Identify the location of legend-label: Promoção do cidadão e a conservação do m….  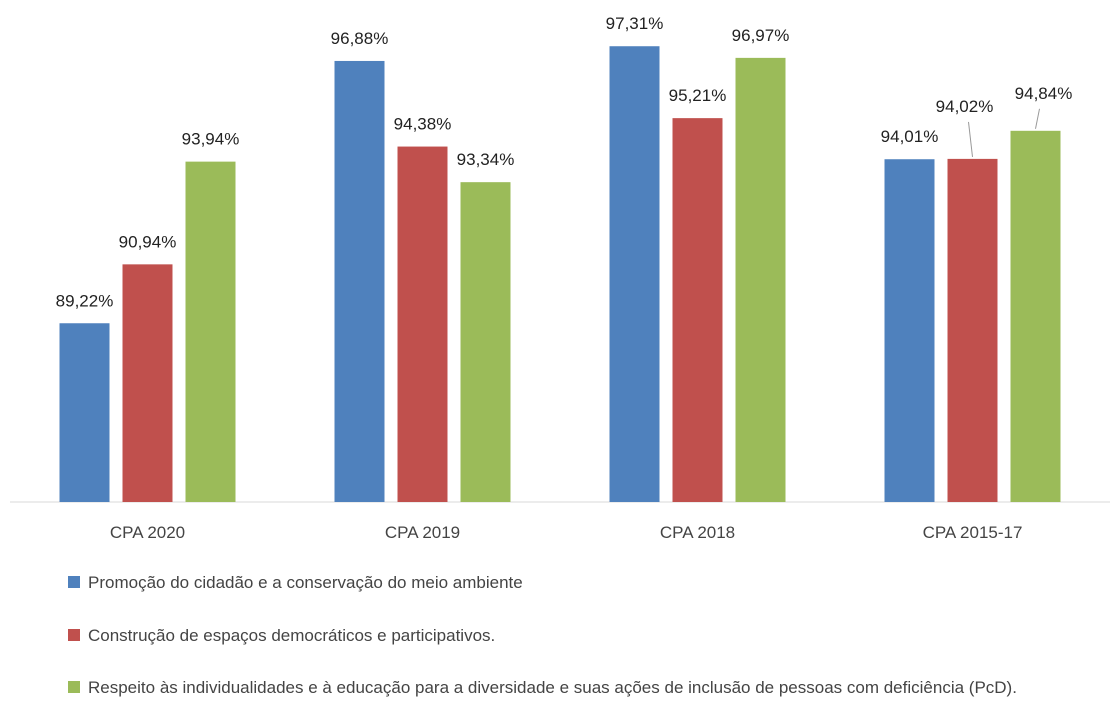
(305, 582).